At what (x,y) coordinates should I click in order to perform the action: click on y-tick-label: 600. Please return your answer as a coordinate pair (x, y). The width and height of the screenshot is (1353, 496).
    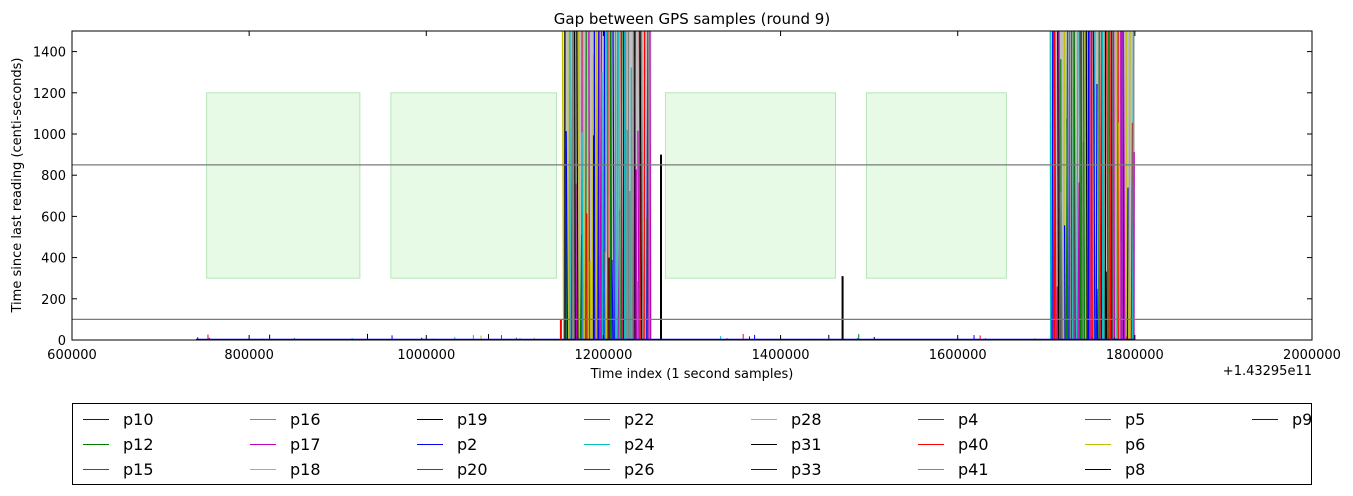
    Looking at the image, I should click on (53, 217).